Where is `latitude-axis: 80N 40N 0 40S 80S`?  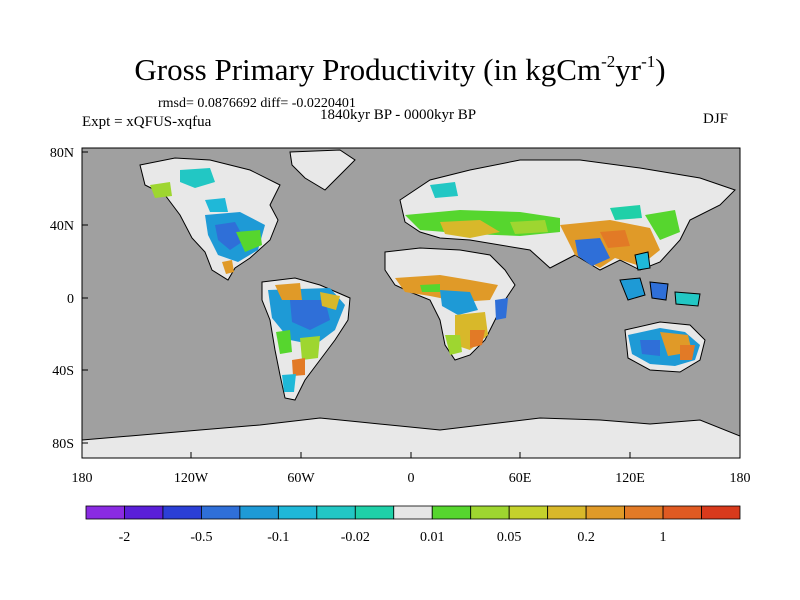
latitude-axis: 80N 40N 0 40S 80S is located at coordinates (69, 299).